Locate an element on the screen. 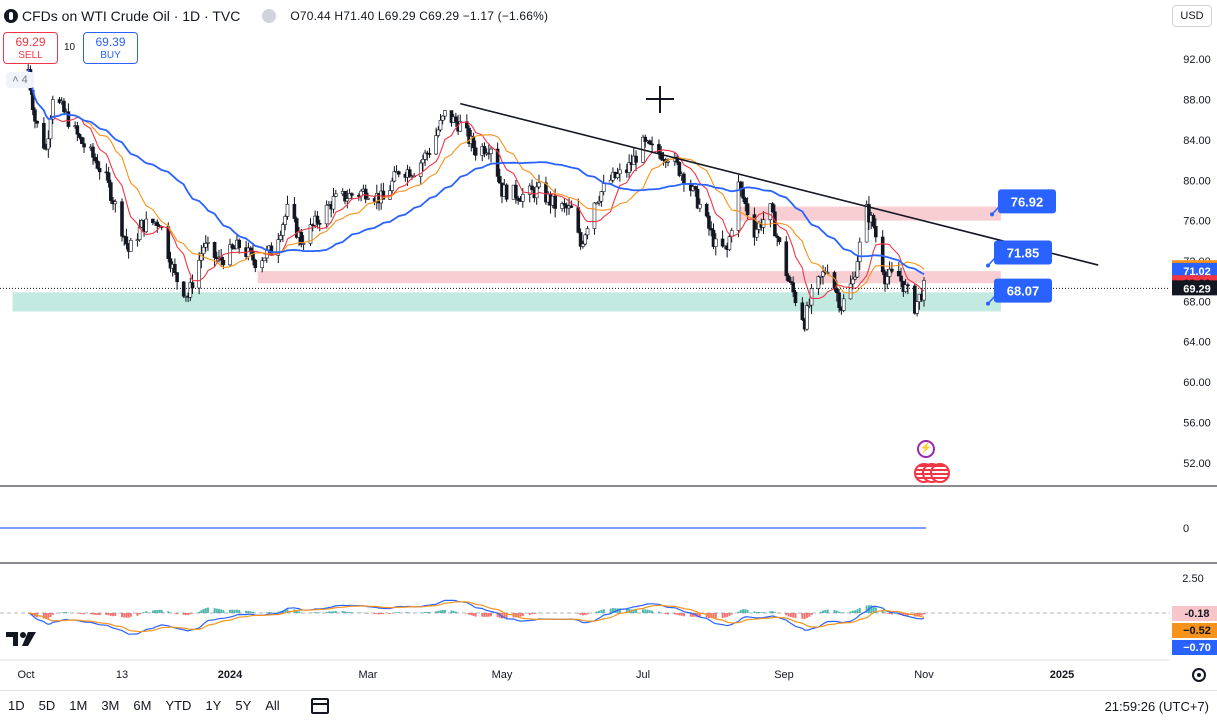 The width and height of the screenshot is (1217, 720). eye-icon is located at coordinates (269, 16).